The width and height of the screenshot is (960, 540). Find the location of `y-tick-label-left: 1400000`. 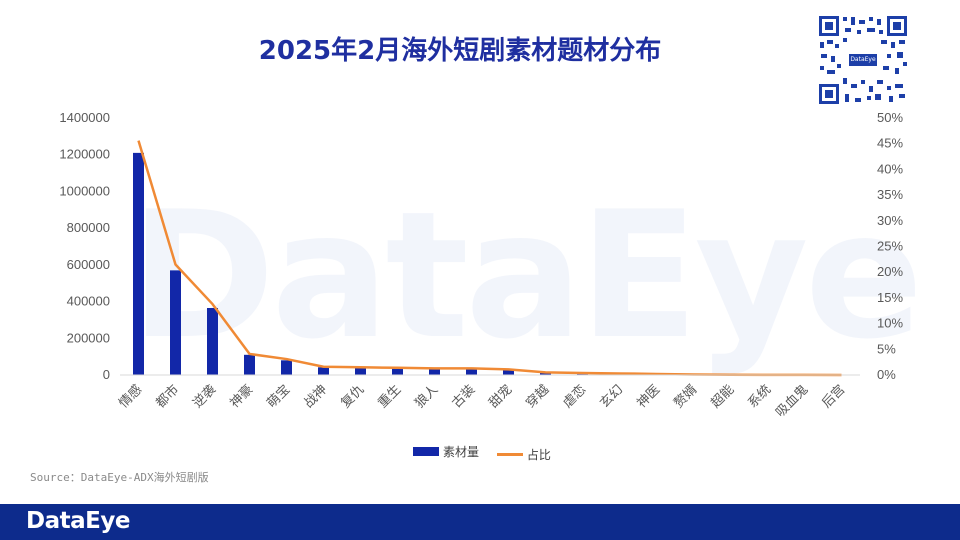

y-tick-label-left: 1400000 is located at coordinates (84, 117).